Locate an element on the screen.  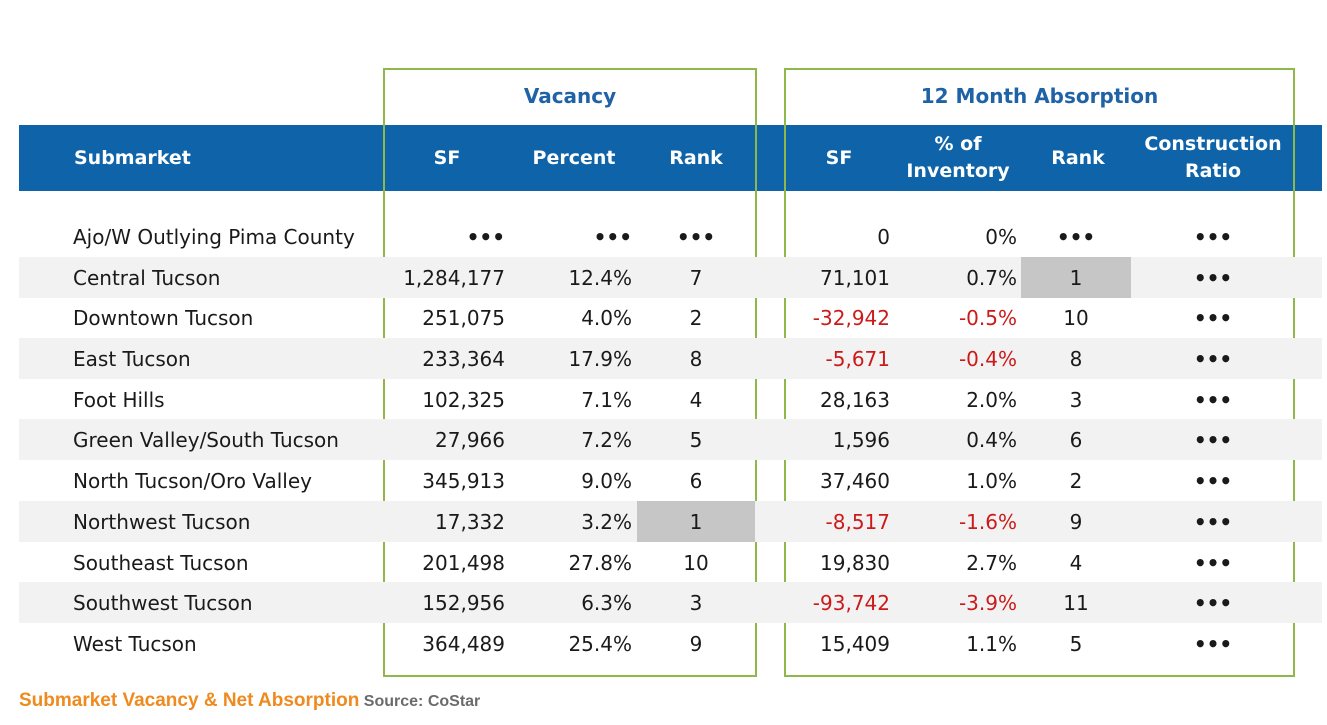
cell-vacancy-rank: 2 is located at coordinates (696, 318).